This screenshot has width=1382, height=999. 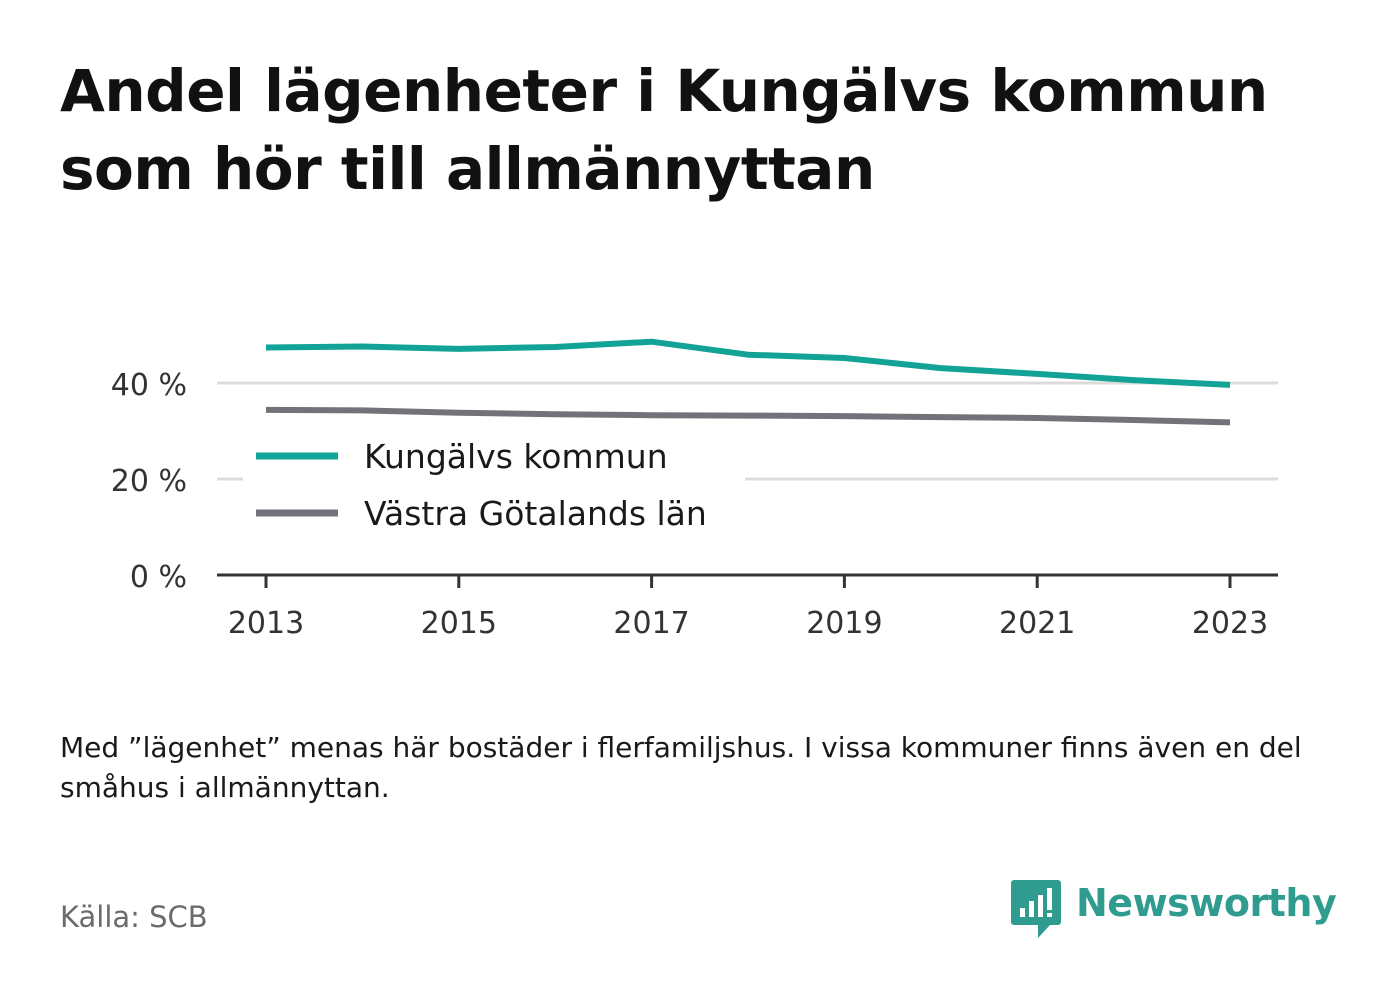 I want to click on legend: Kungälvs kommun Västra Götalands län, so click(x=494, y=484).